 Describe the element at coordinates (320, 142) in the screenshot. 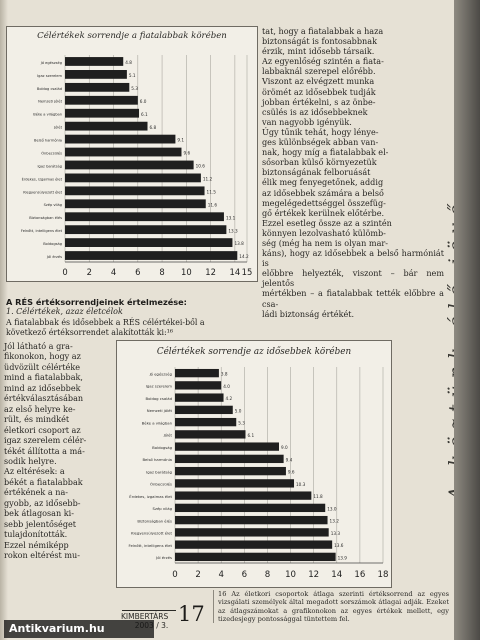

I see `text-line: ges különbségek abban van-` at that location.